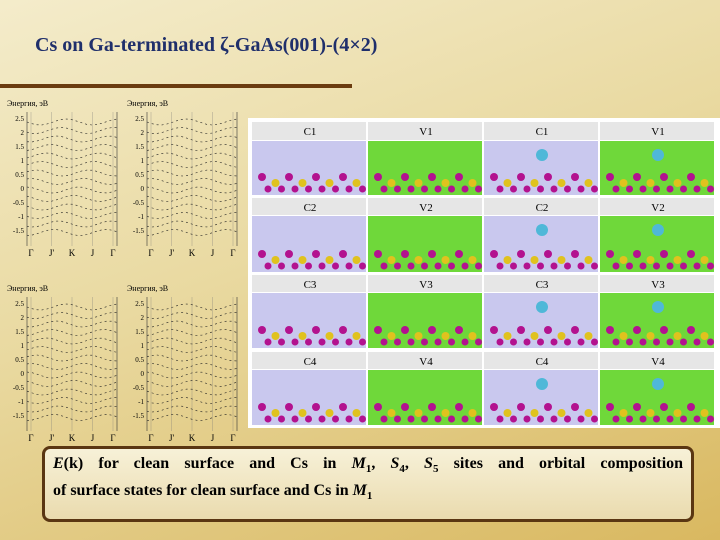 The image size is (720, 540). What do you see at coordinates (143, 346) in the screenshot?
I see `y-tick-label: 1` at bounding box center [143, 346].